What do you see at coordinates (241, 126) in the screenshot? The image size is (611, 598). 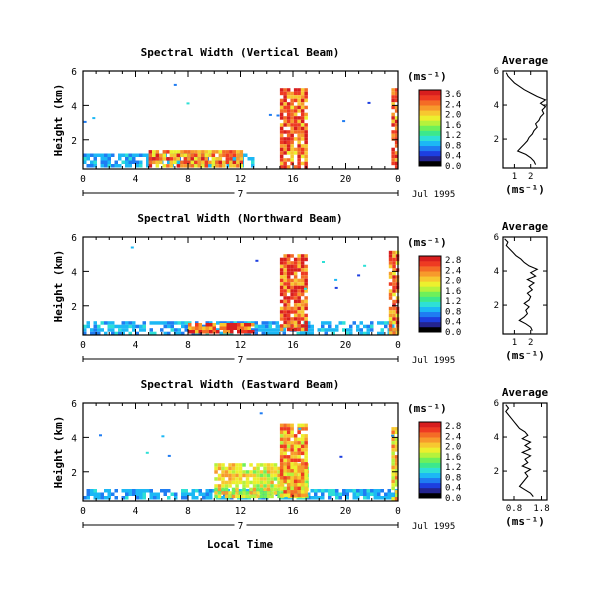 I see `heatmap-cells` at bounding box center [241, 126].